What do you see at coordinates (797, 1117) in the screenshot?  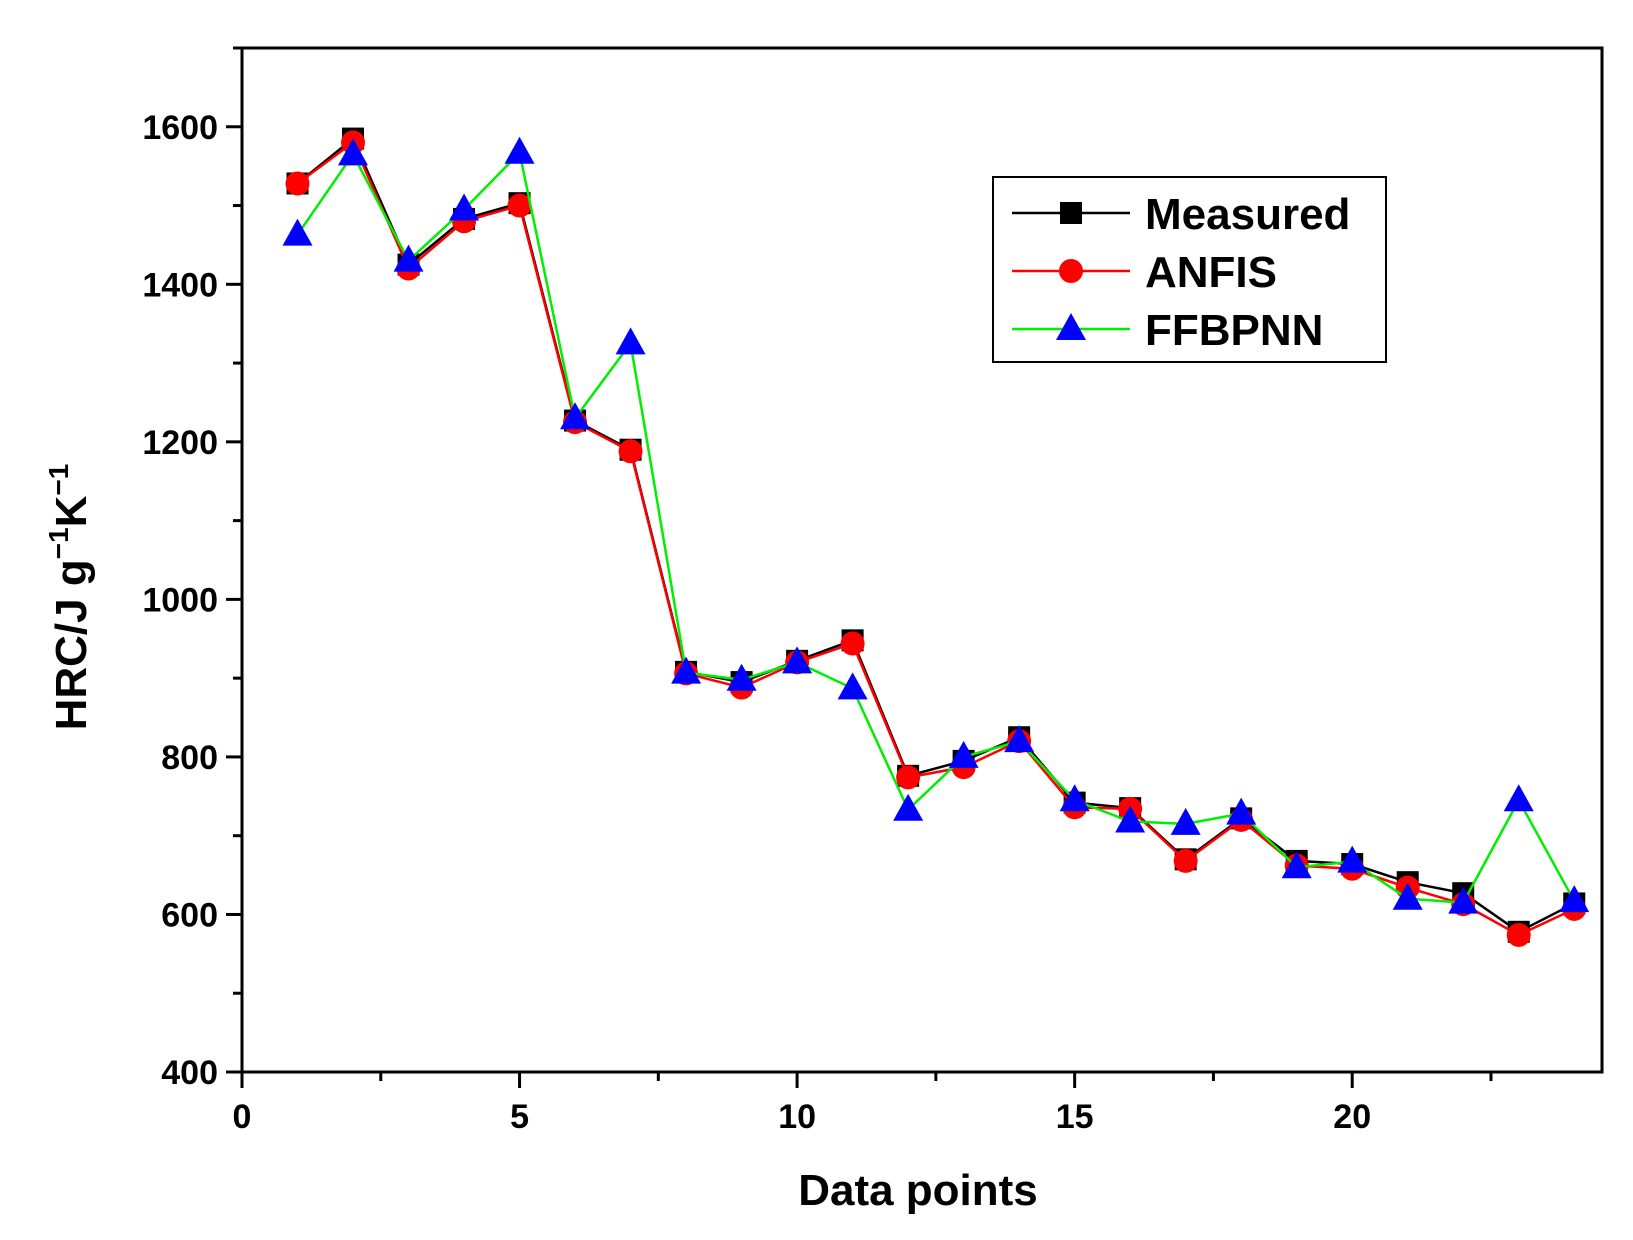 I see `x-tick-label: 10` at bounding box center [797, 1117].